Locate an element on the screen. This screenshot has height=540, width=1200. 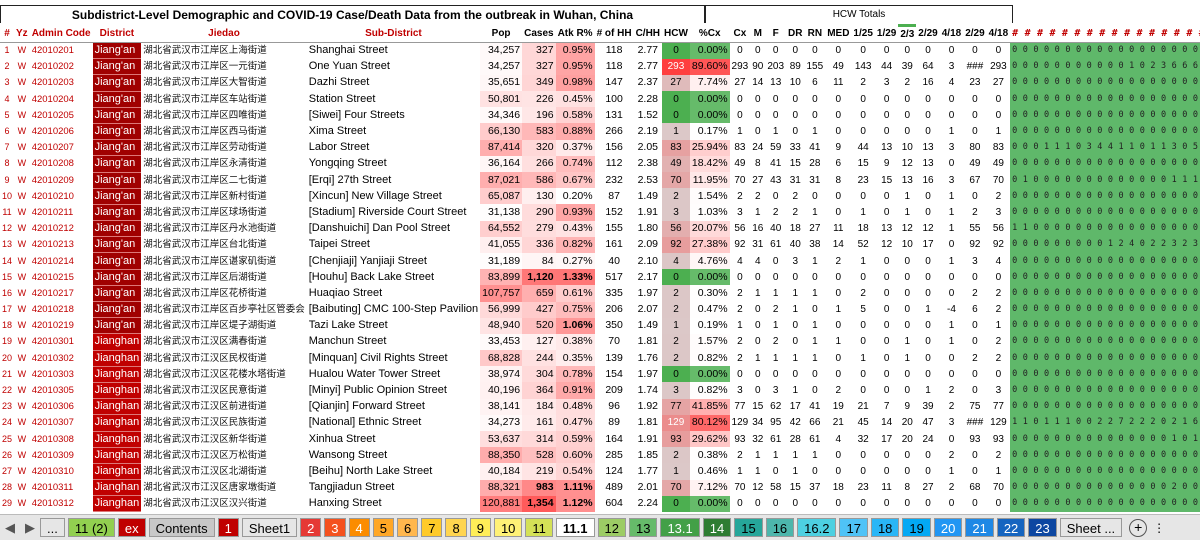
jiedao-cell: 湖北省武汉市江岸区球场街道 is located at coordinates (205, 212).